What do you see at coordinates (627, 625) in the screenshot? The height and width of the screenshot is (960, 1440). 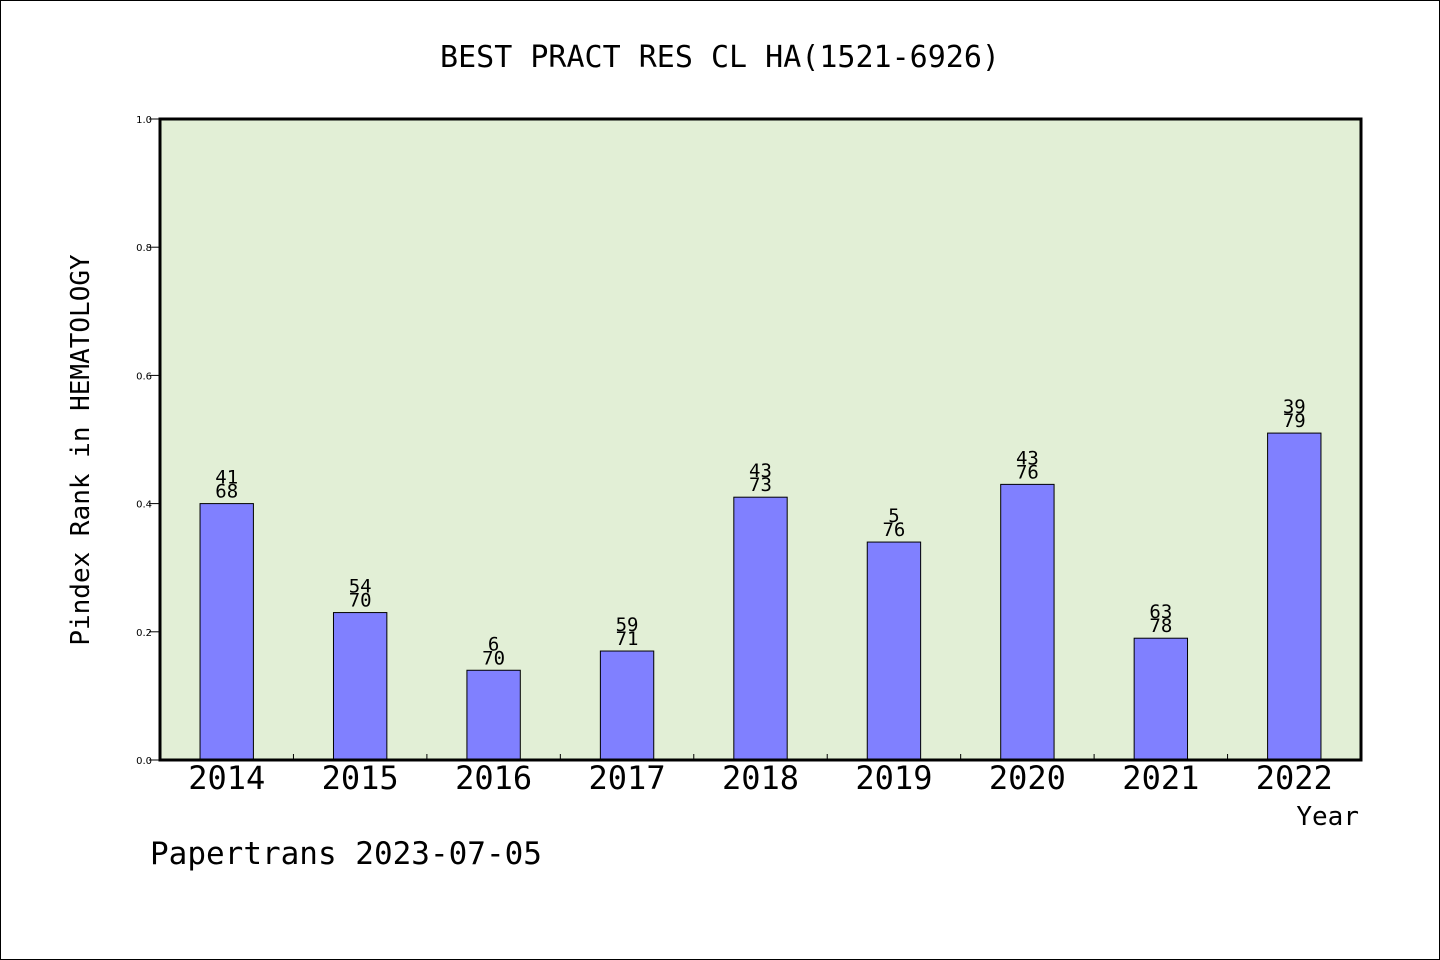 I see `bar-label-top: 59` at bounding box center [627, 625].